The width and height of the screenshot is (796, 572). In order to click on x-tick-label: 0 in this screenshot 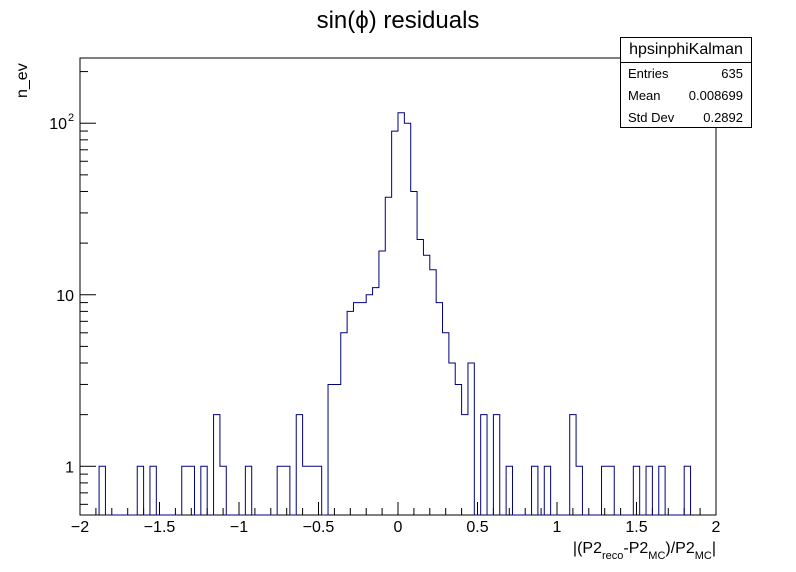, I will do `click(398, 527)`.